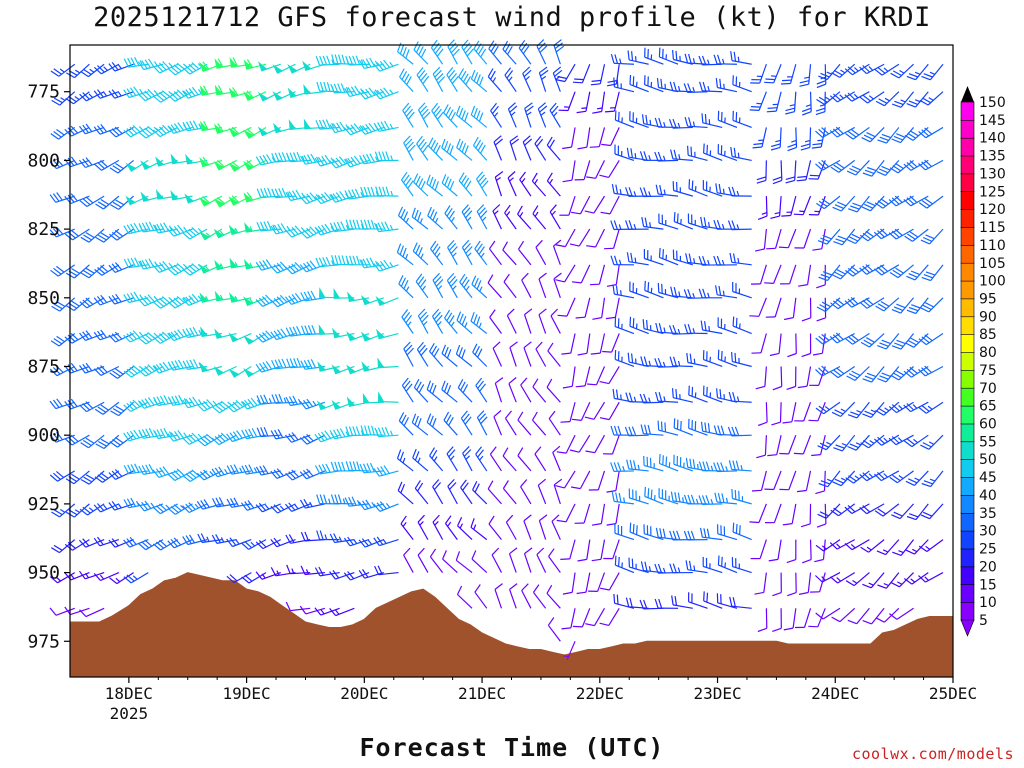  I want to click on colorbar-label: 115, so click(992, 228).